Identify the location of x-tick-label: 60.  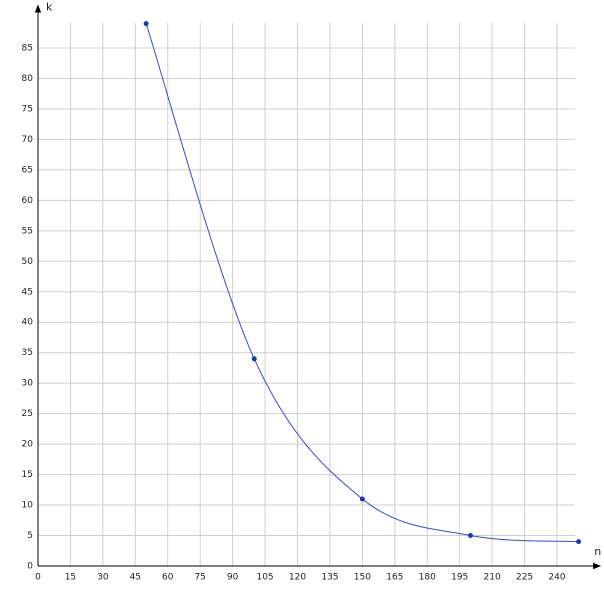
(168, 578).